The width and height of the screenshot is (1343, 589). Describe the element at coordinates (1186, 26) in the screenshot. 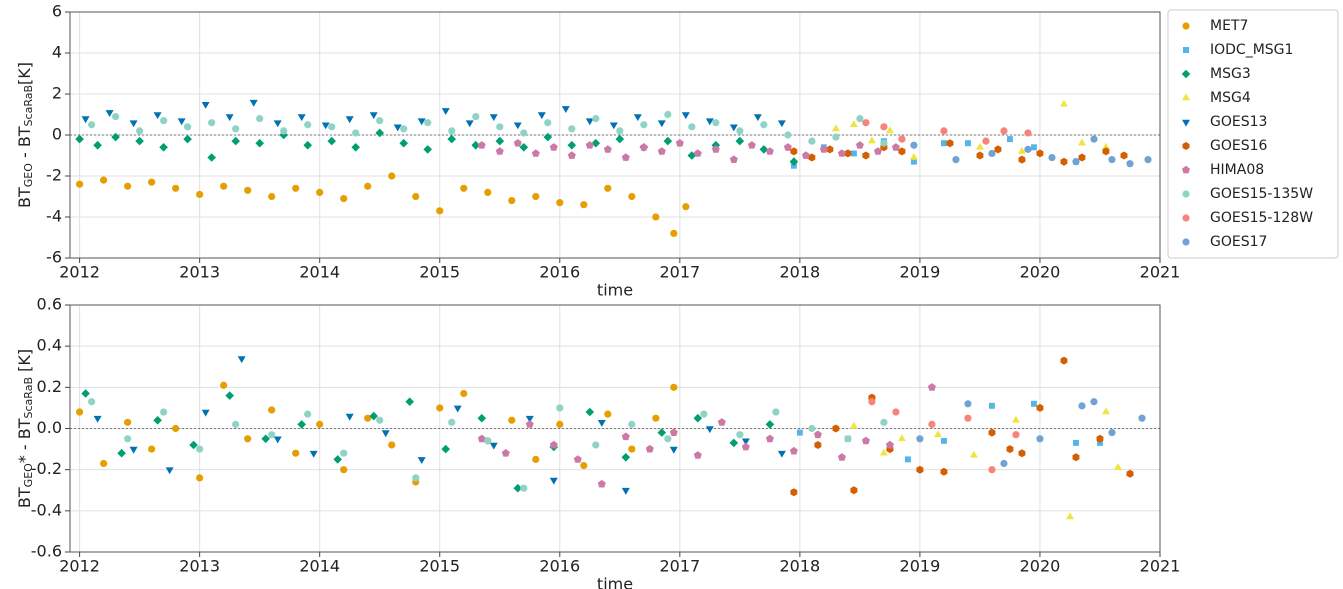

I see `legend-marker` at that location.